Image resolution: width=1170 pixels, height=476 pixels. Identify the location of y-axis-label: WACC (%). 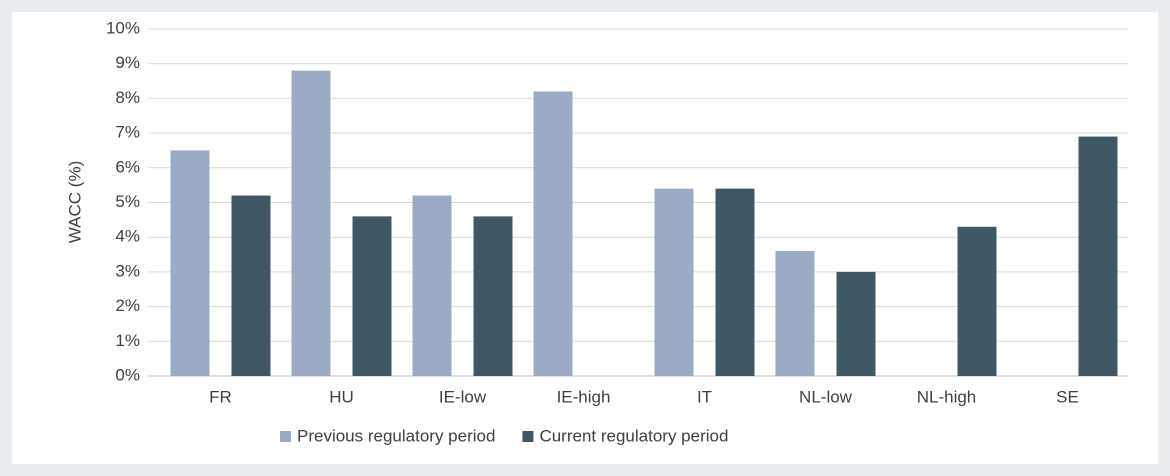
(74, 202).